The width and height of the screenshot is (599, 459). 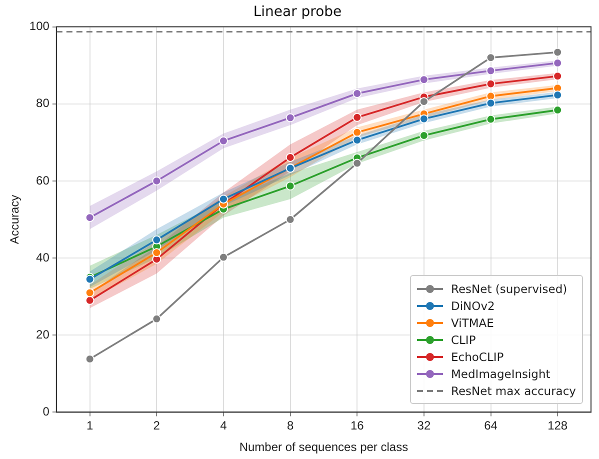 I want to click on y-tick-label: 40, so click(x=43, y=257).